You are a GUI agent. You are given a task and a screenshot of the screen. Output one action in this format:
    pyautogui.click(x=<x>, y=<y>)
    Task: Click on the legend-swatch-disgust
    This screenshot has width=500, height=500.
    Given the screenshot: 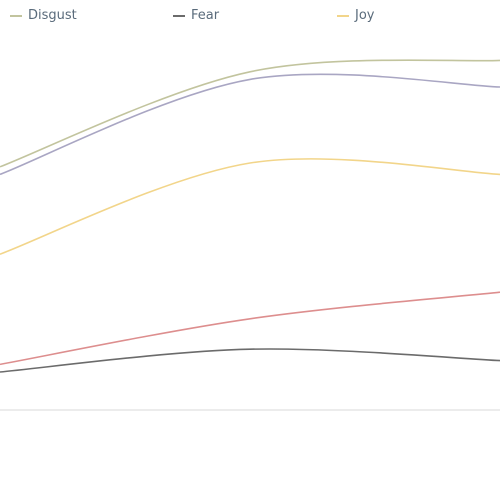 What is the action you would take?
    pyautogui.click(x=16, y=15)
    